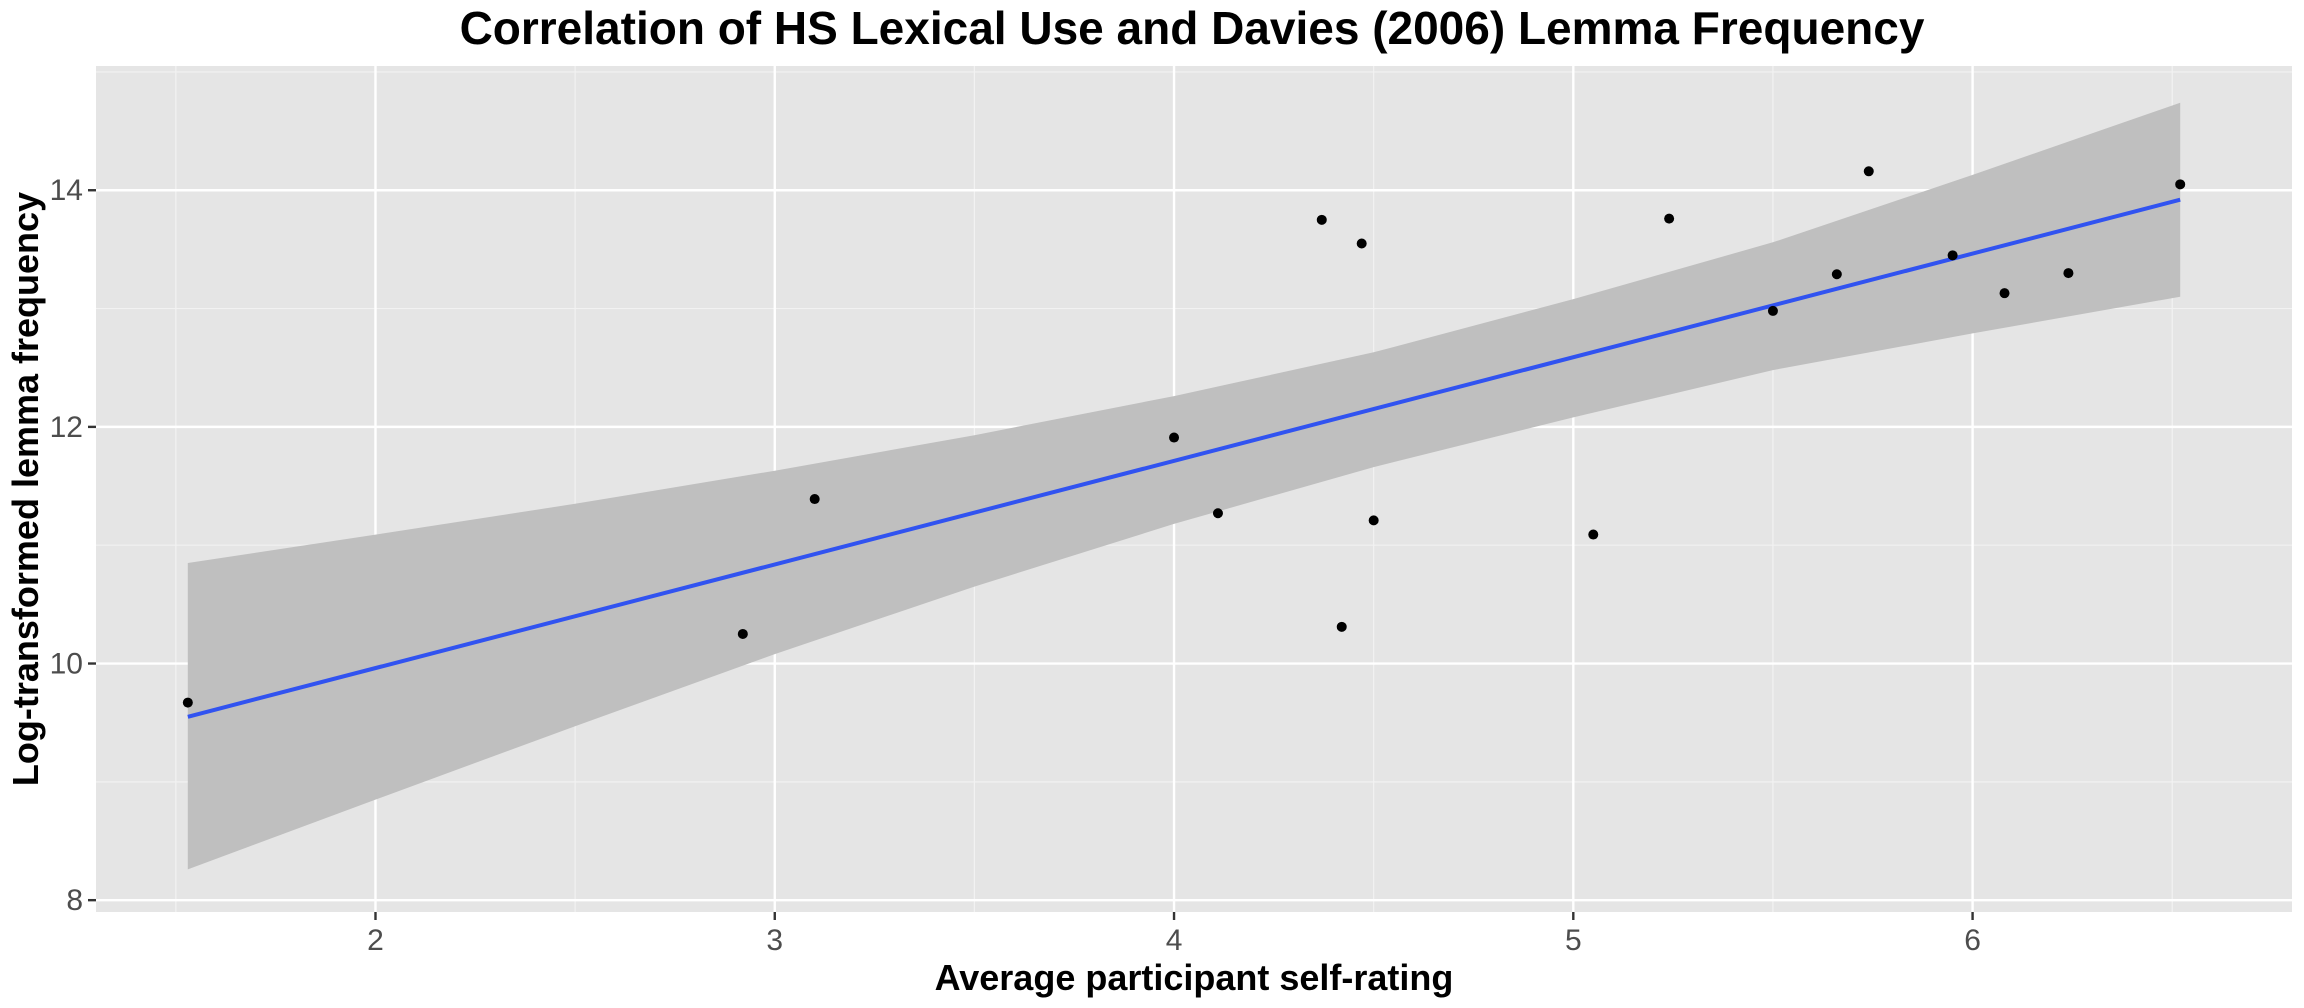 The height and width of the screenshot is (1008, 2304). I want to click on y-axis: 8 10 12 14, so click(73, 545).